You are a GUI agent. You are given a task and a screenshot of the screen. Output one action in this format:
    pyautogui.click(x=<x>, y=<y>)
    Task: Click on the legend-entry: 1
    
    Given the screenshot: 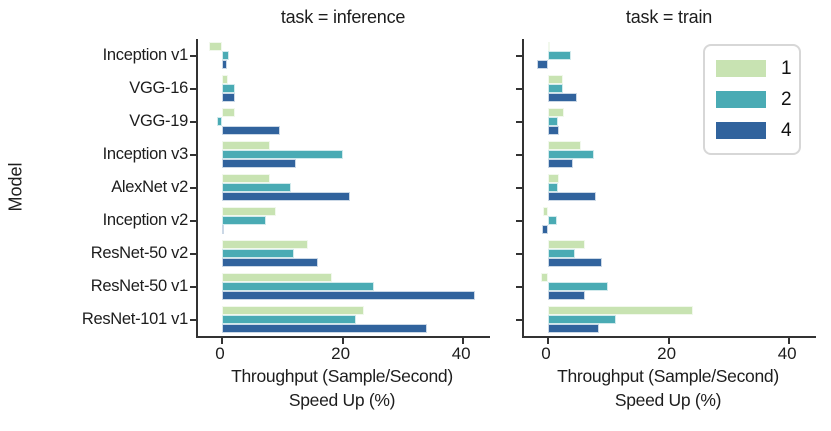 What is the action you would take?
    pyautogui.click(x=757, y=68)
    